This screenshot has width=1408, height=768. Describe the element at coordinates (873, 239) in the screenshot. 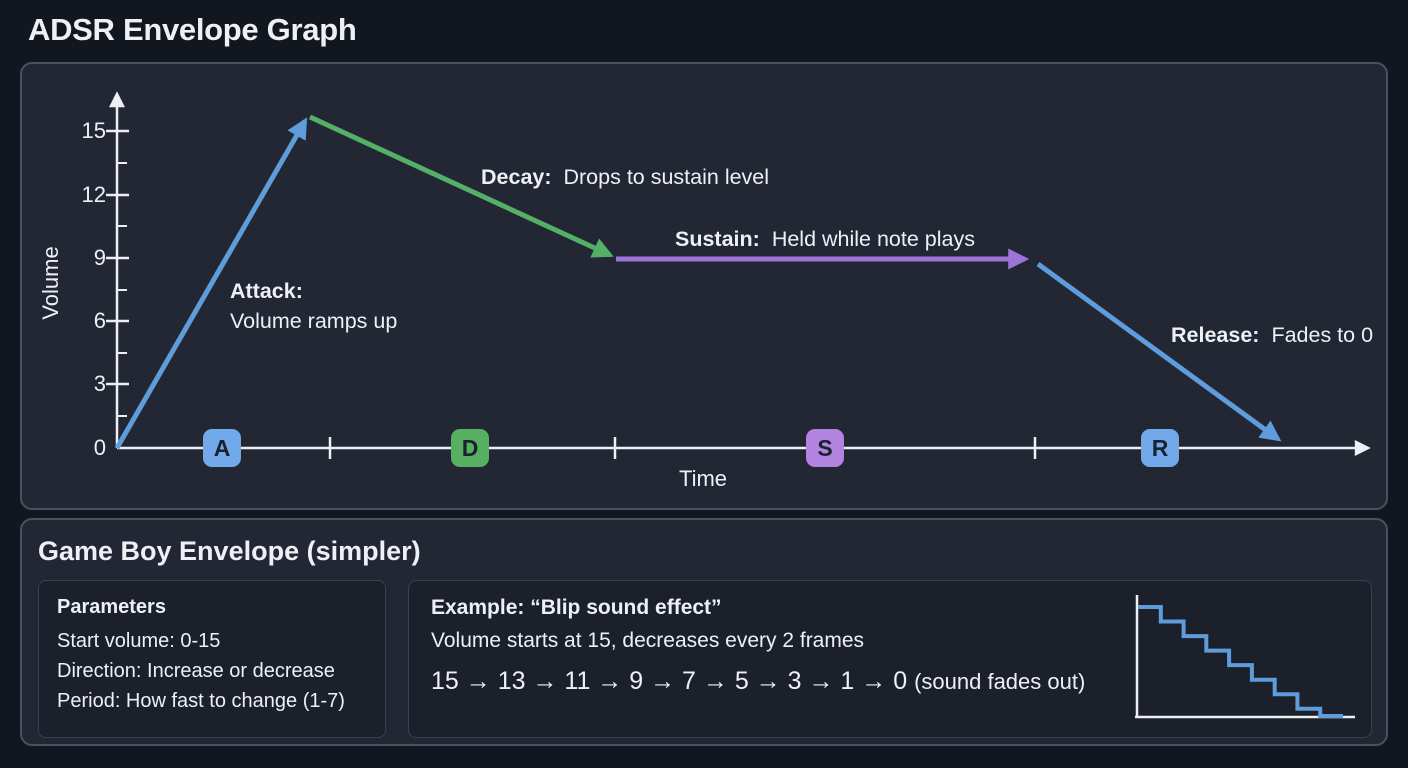

I see `sustain-label-text: Held while note plays` at that location.